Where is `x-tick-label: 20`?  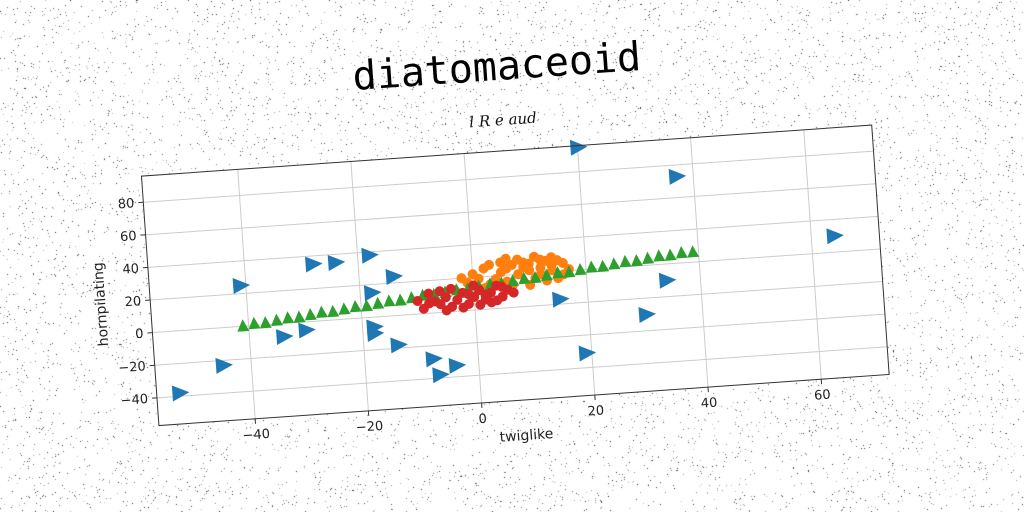
x-tick-label: 20 is located at coordinates (596, 411).